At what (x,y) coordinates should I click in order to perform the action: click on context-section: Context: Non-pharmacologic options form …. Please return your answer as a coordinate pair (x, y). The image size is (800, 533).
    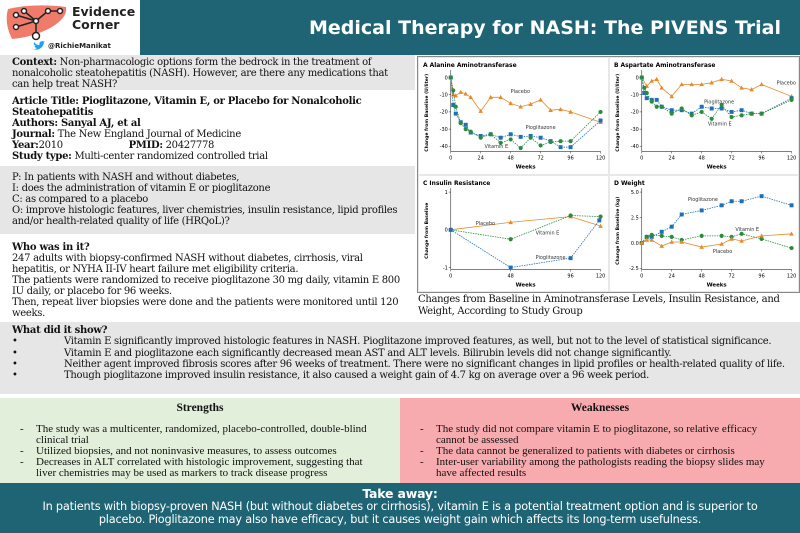
    Looking at the image, I should click on (207, 72).